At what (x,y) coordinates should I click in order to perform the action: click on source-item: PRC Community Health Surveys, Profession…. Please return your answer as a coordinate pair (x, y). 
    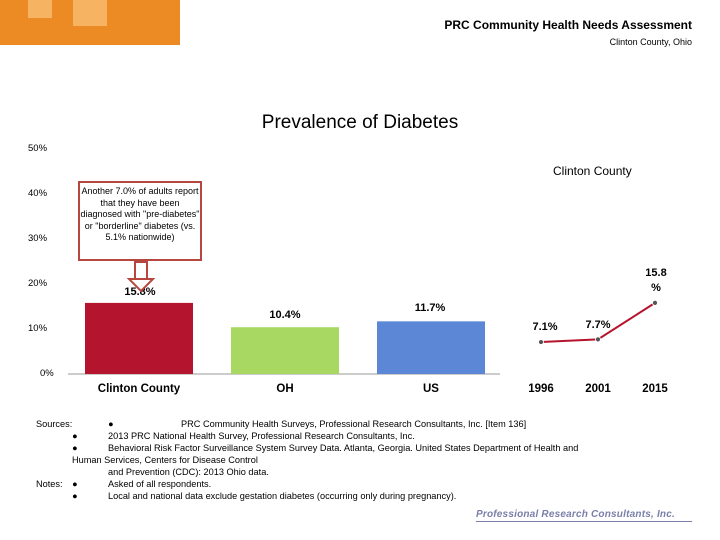
    Looking at the image, I should click on (354, 424).